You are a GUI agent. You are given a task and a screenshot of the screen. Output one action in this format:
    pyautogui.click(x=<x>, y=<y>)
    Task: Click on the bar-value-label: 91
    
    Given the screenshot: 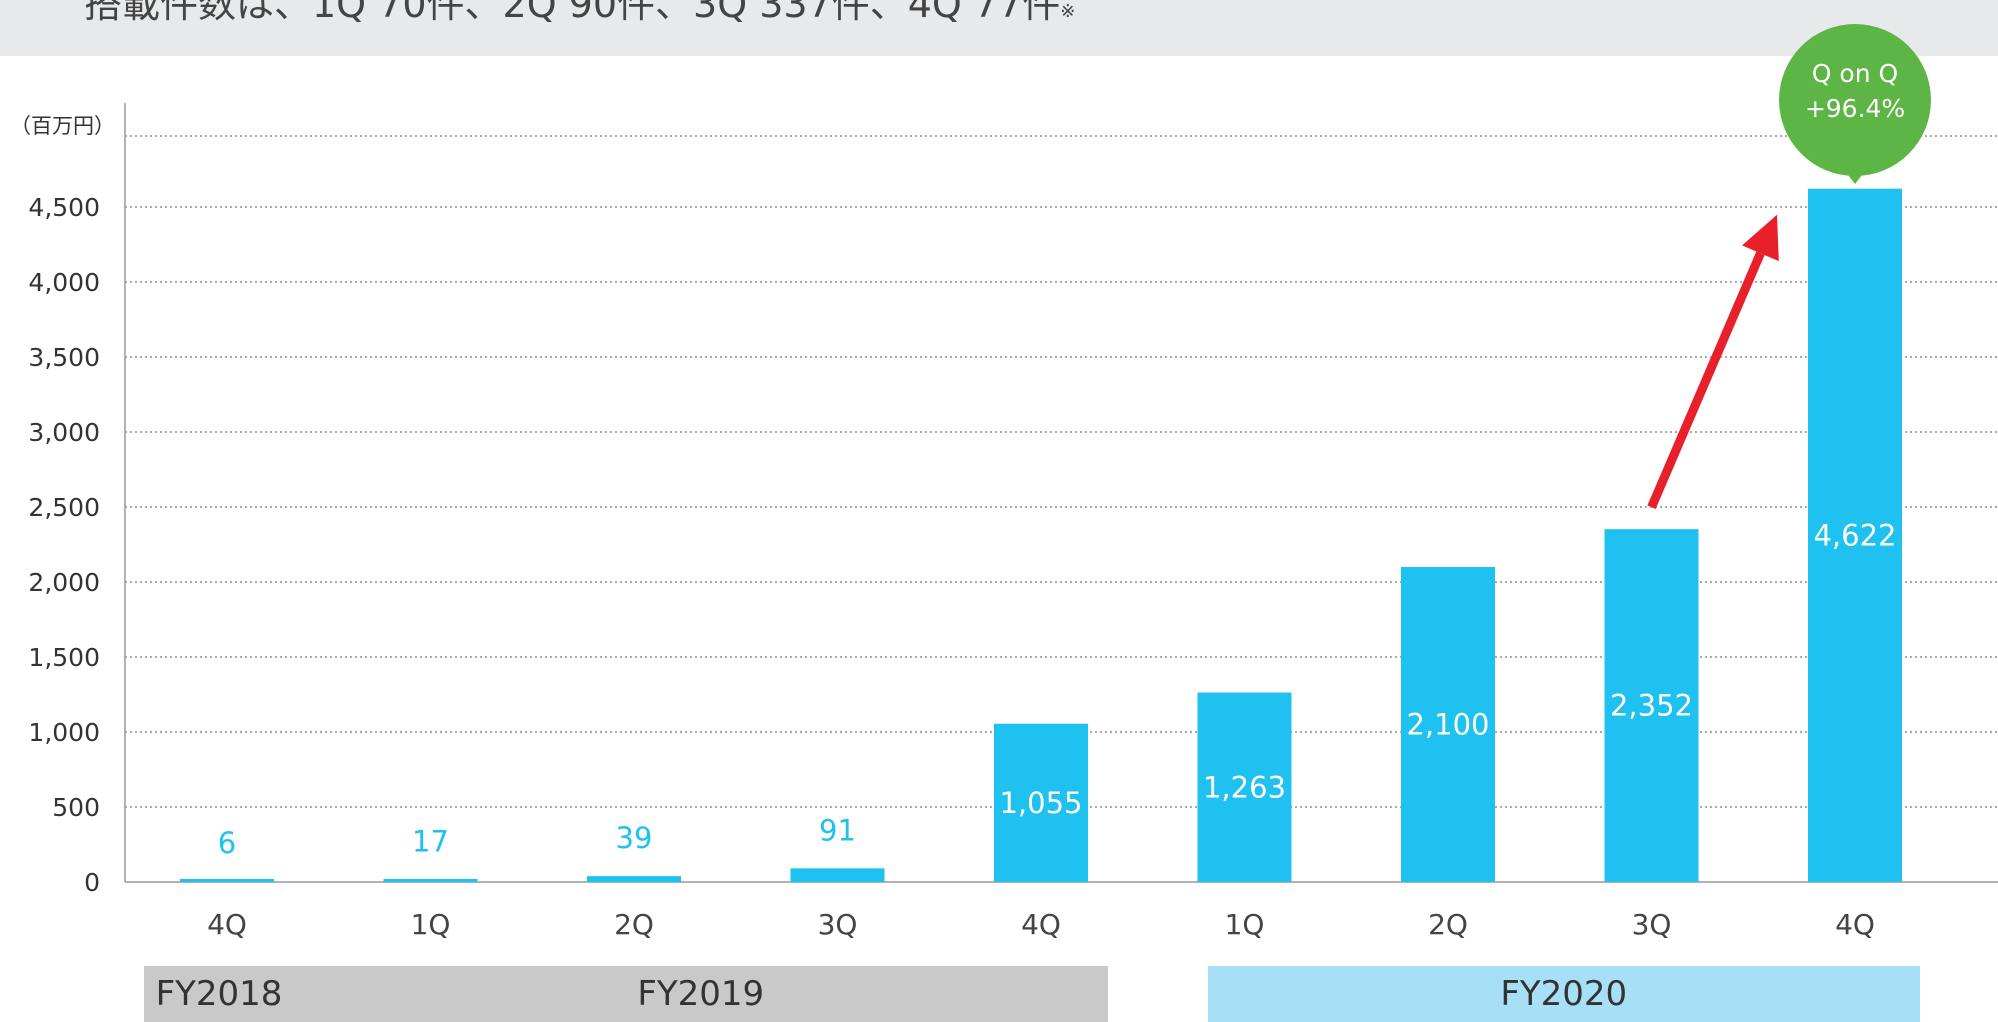 What is the action you would take?
    pyautogui.click(x=837, y=830)
    